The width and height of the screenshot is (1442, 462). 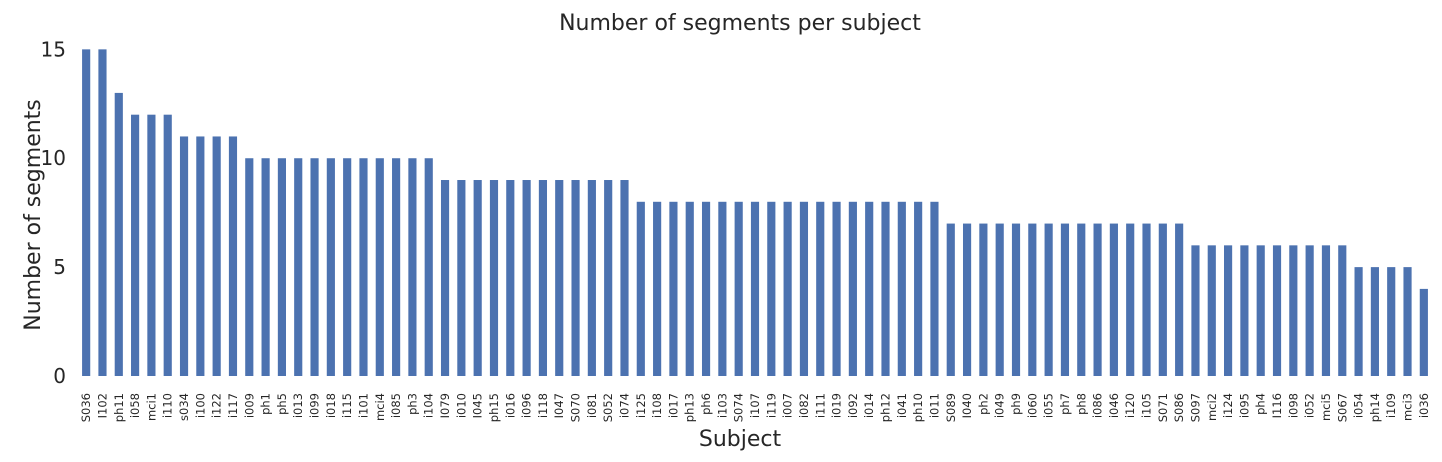 What do you see at coordinates (722, 288) in the screenshot?
I see `bar-i103` at bounding box center [722, 288].